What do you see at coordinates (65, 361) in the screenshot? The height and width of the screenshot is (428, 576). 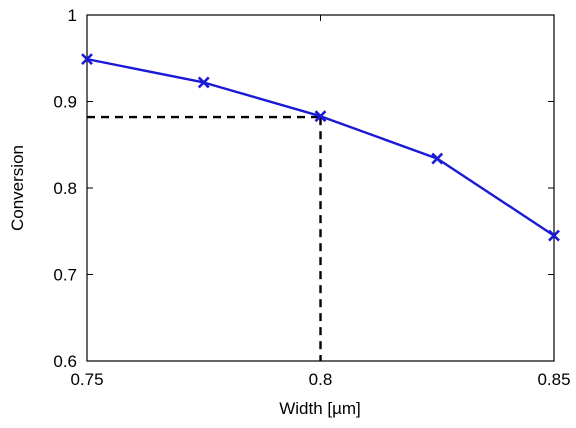 I see `y-tick-label: 0.6` at bounding box center [65, 361].